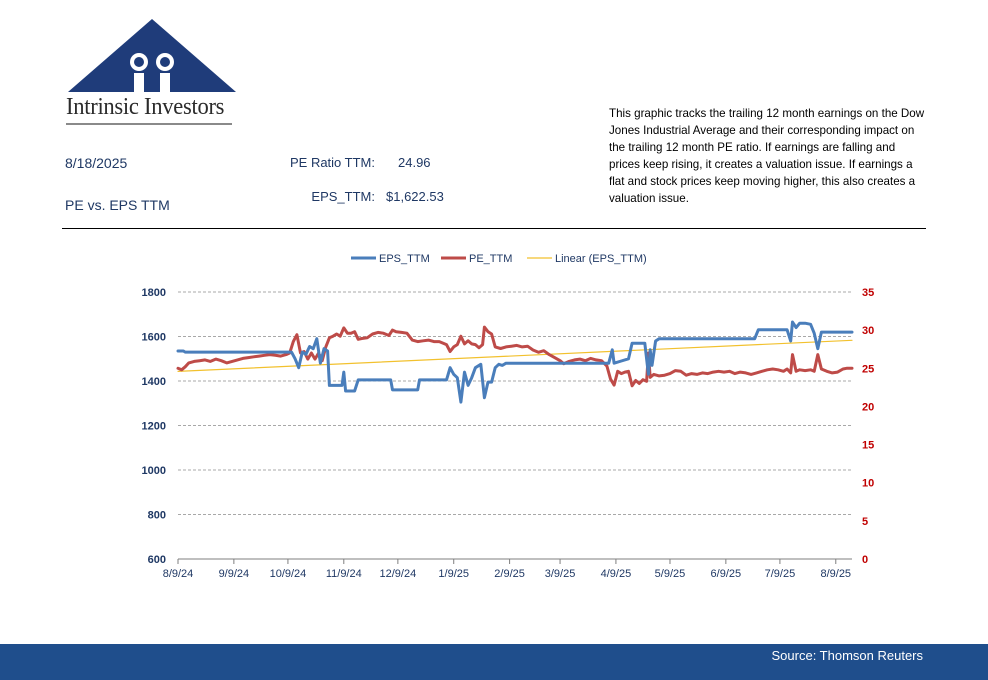 This screenshot has height=680, width=988. I want to click on x-tick-label: 2/9/25, so click(509, 574).